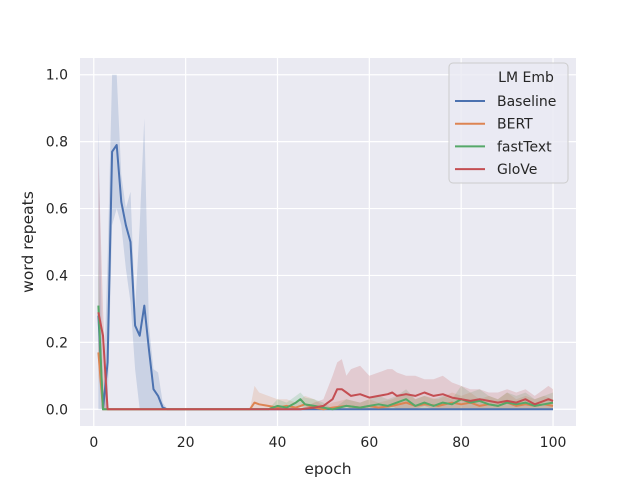 The height and width of the screenshot is (480, 640). What do you see at coordinates (57, 276) in the screenshot?
I see `y-tick-label: 0.4` at bounding box center [57, 276].